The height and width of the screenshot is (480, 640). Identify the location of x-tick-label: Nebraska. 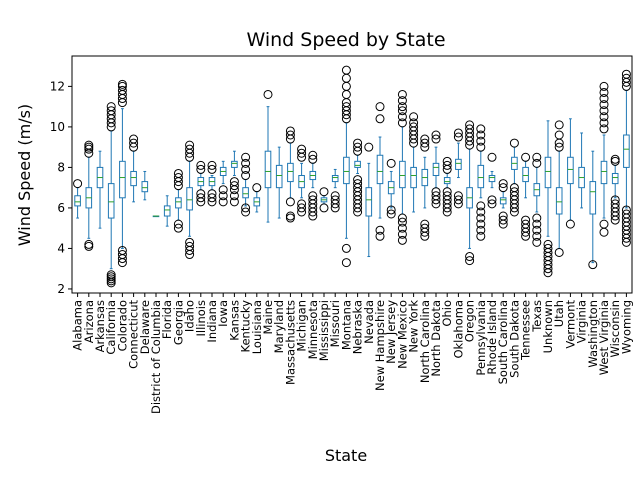
(358, 327).